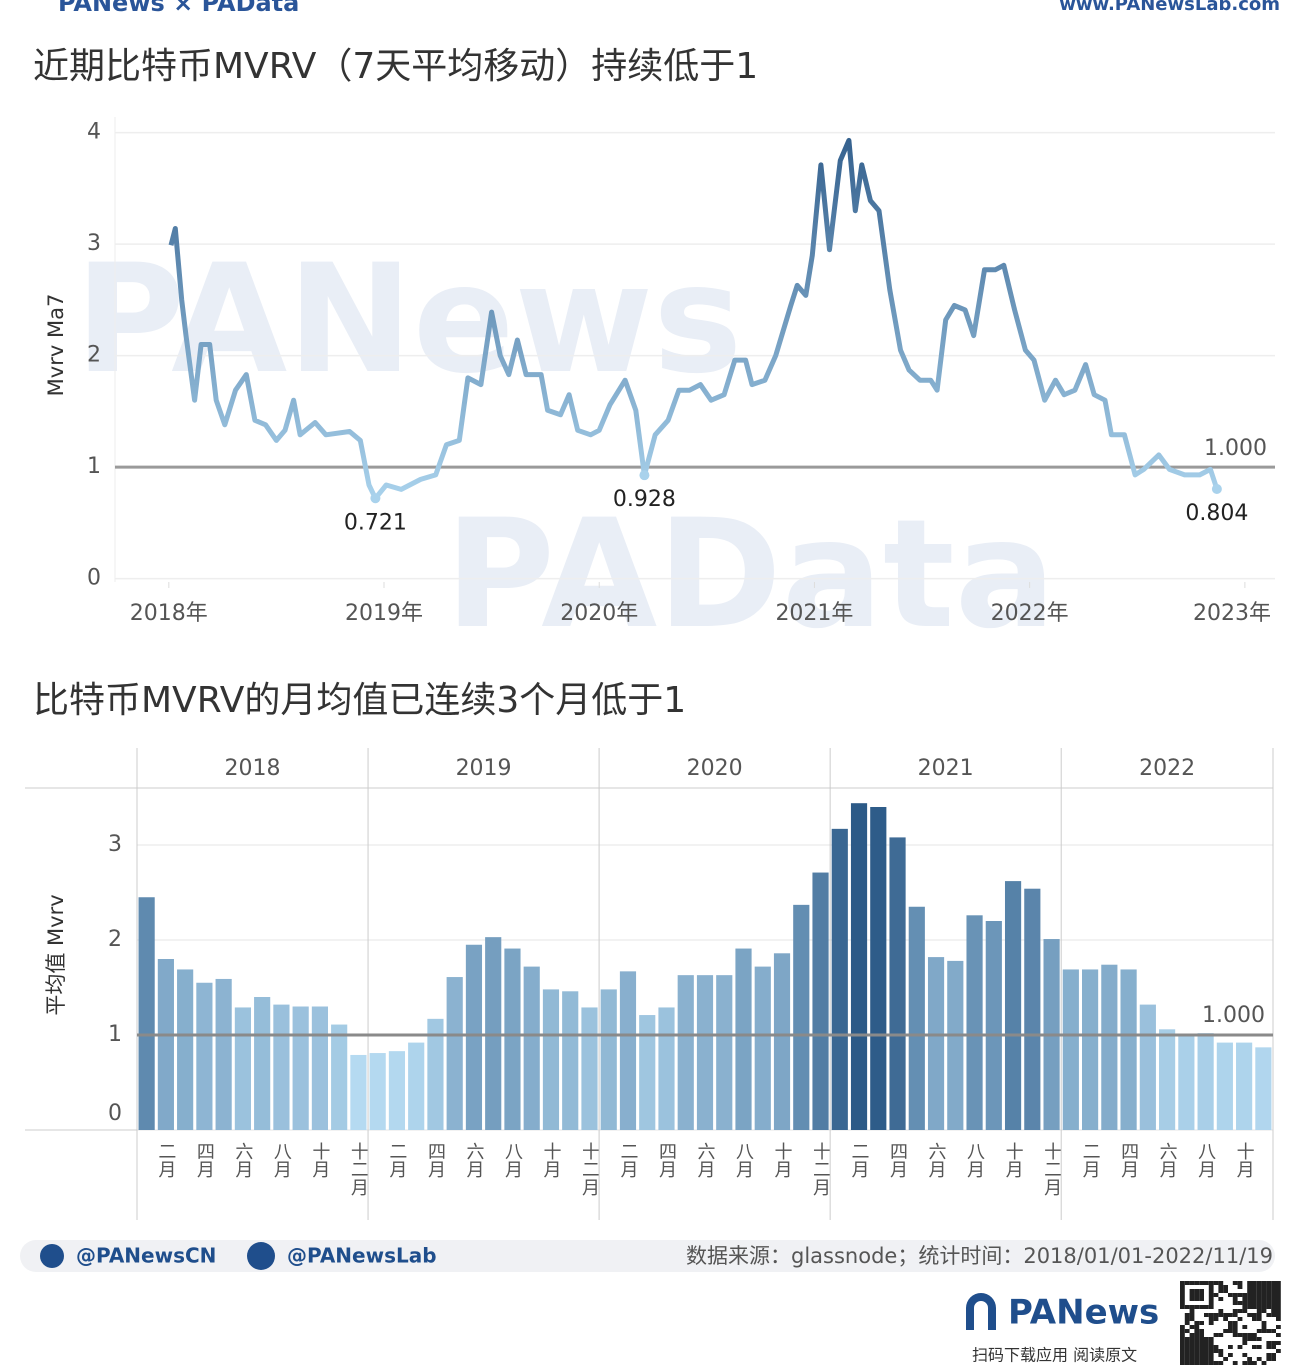 This screenshot has width=1300, height=1365. I want to click on chart-title: 近期比特币MVRV（7天平均移动）持续低于1, so click(395, 66).